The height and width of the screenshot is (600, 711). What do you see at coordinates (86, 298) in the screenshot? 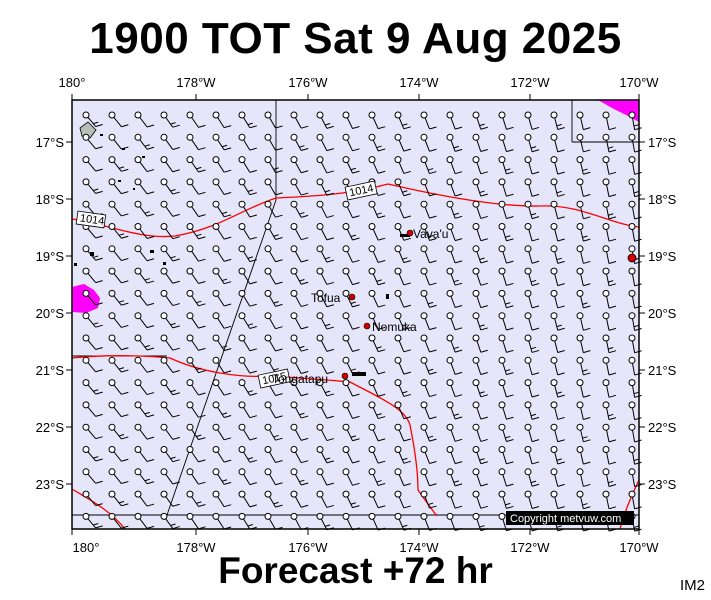
I see `land-mass-west` at bounding box center [86, 298].